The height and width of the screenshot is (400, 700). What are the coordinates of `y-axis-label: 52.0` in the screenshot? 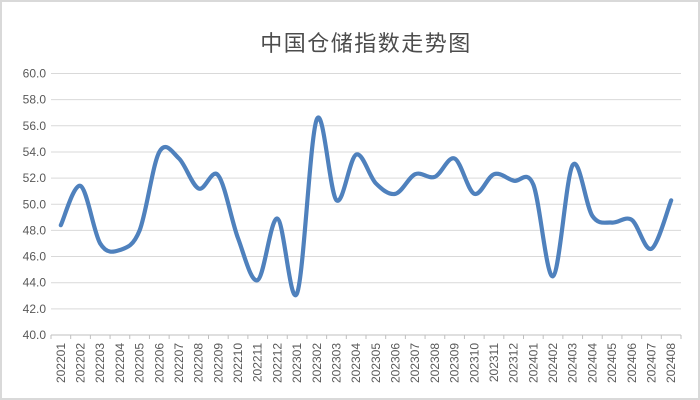 It's located at (35, 178).